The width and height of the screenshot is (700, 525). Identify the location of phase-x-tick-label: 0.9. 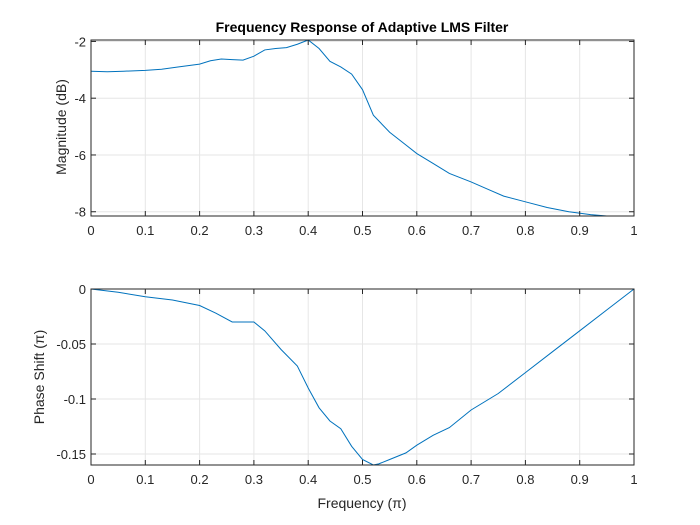
(580, 479).